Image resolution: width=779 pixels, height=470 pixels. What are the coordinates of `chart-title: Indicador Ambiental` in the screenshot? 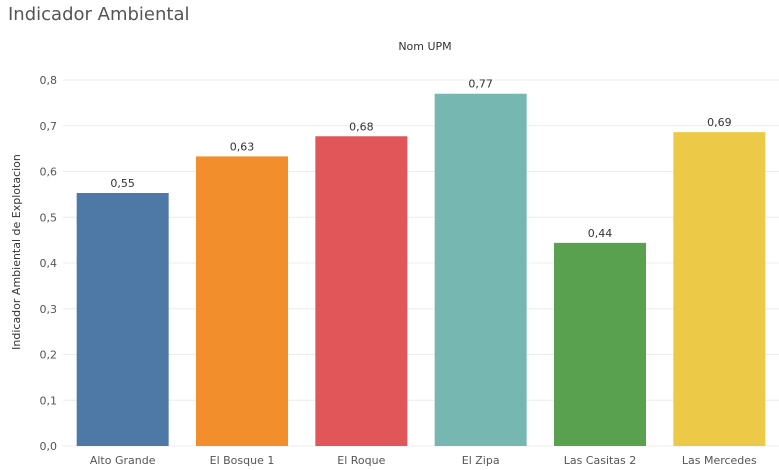 It's located at (99, 14).